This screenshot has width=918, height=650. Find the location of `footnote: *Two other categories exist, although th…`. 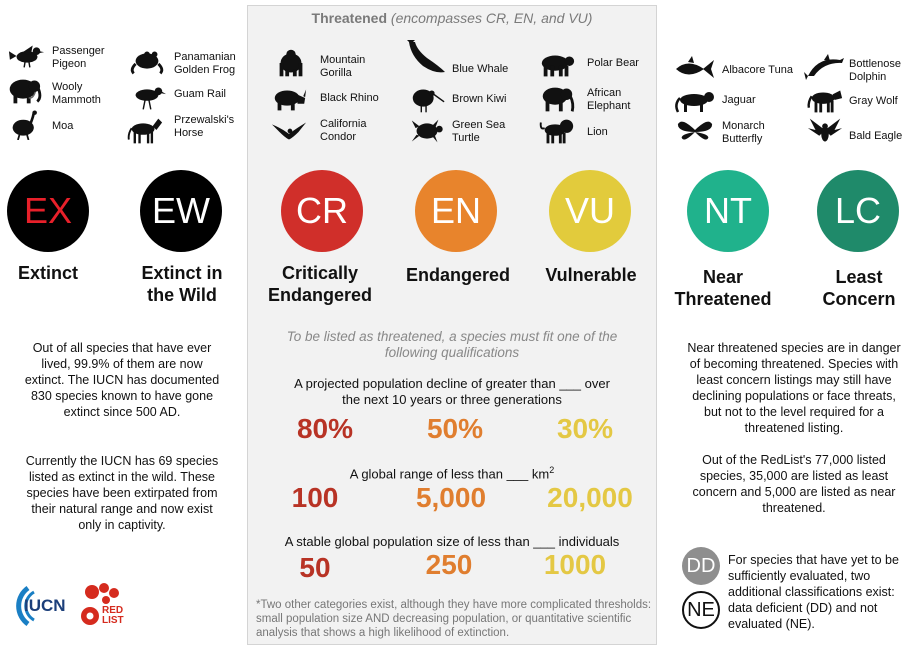

footnote: *Two other categories exist, although th… is located at coordinates (454, 619).